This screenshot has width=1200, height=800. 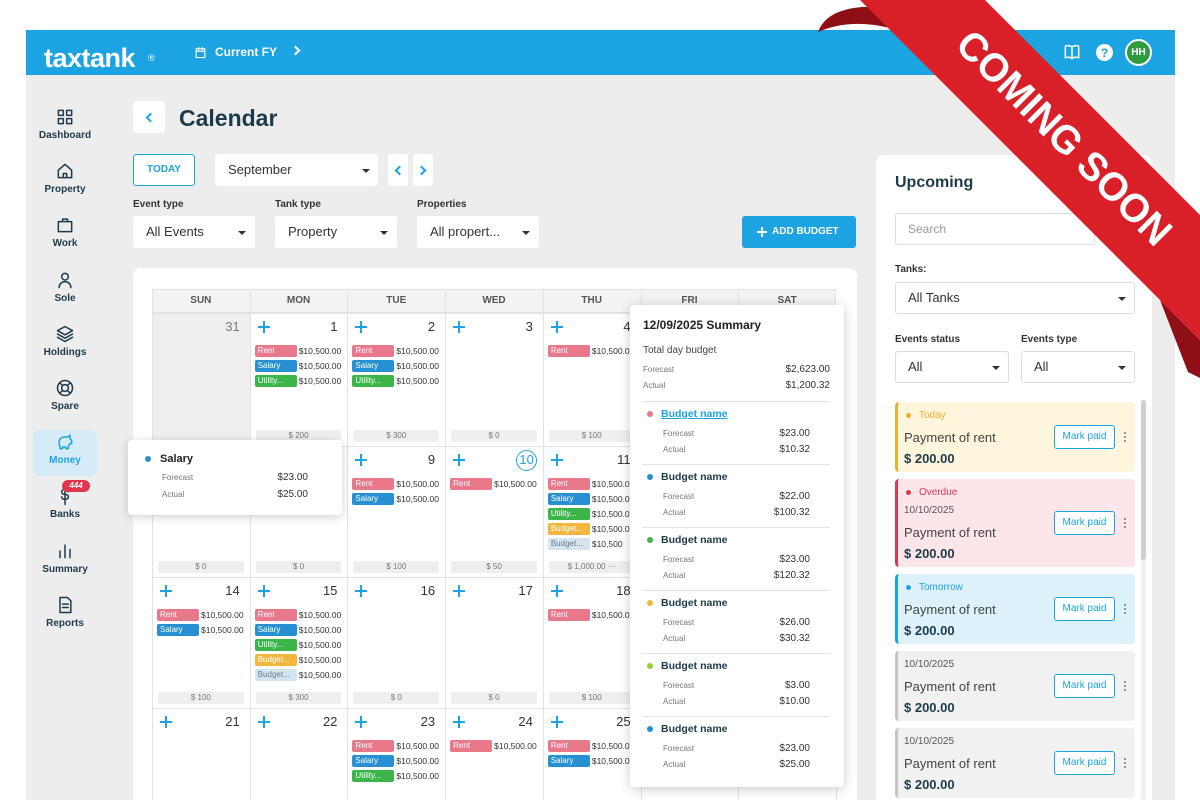 I want to click on fy-selector: Current FY, so click(x=246, y=52).